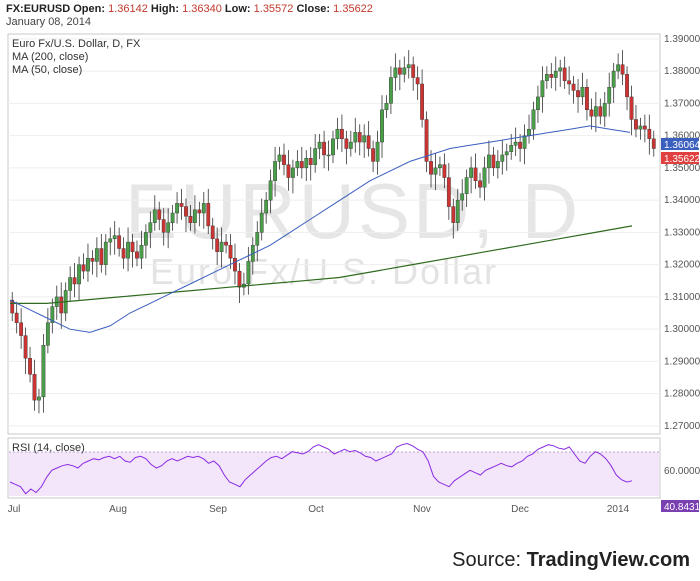 The width and height of the screenshot is (700, 581). What do you see at coordinates (682, 329) in the screenshot?
I see `y-tick-label: 1.30000` at bounding box center [682, 329].